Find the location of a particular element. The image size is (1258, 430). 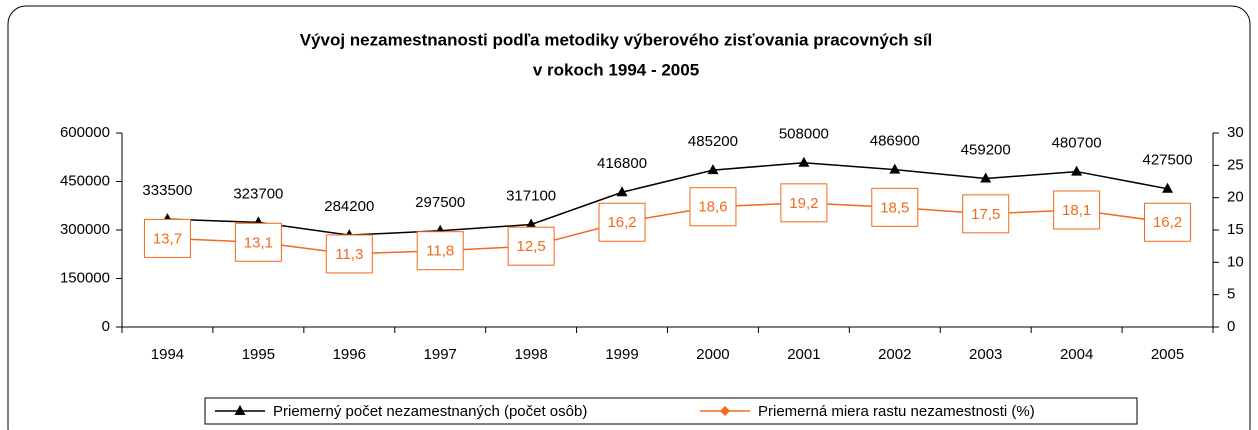

value-label: 13,7 is located at coordinates (167, 238).